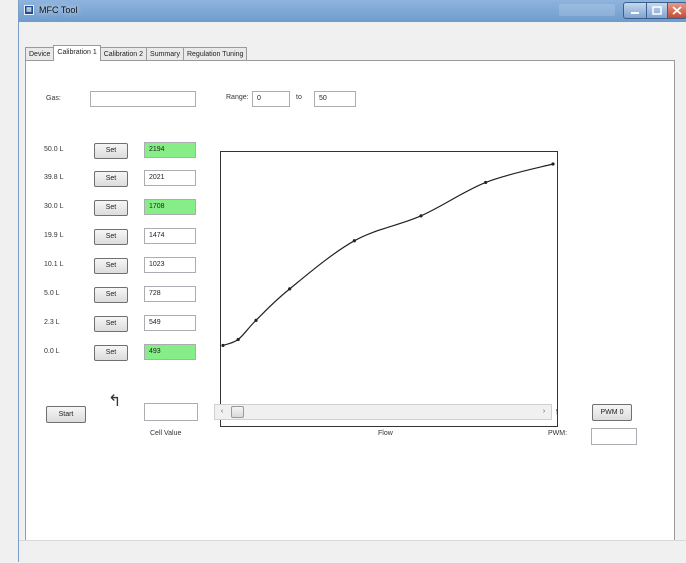  I want to click on flow-point-label: 39.8 L, so click(54, 177).